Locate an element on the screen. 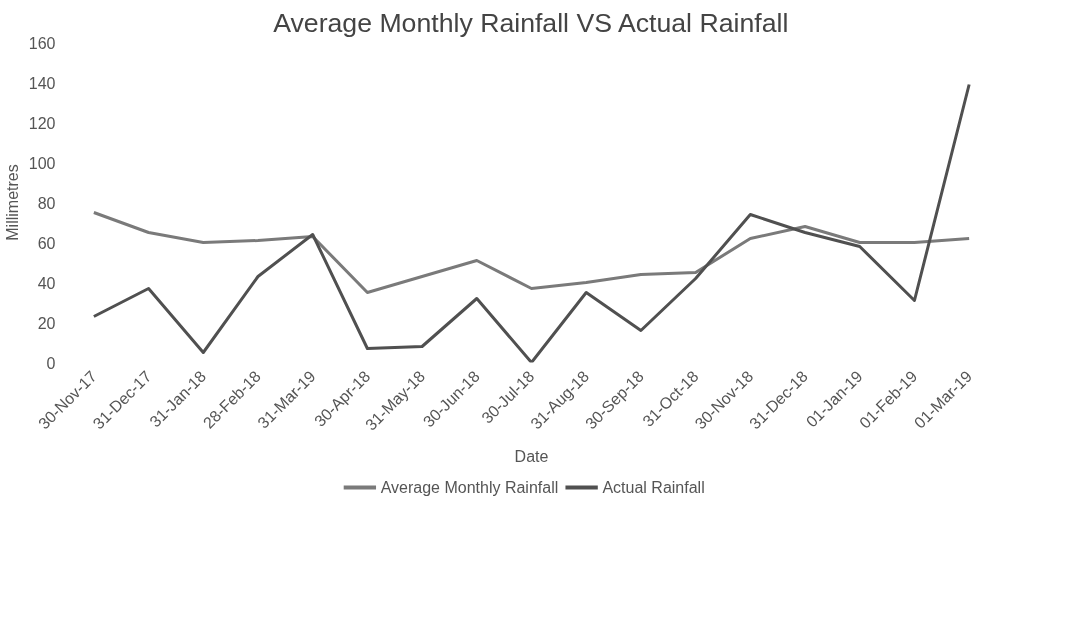  y-tick-label: 0 is located at coordinates (51, 363).